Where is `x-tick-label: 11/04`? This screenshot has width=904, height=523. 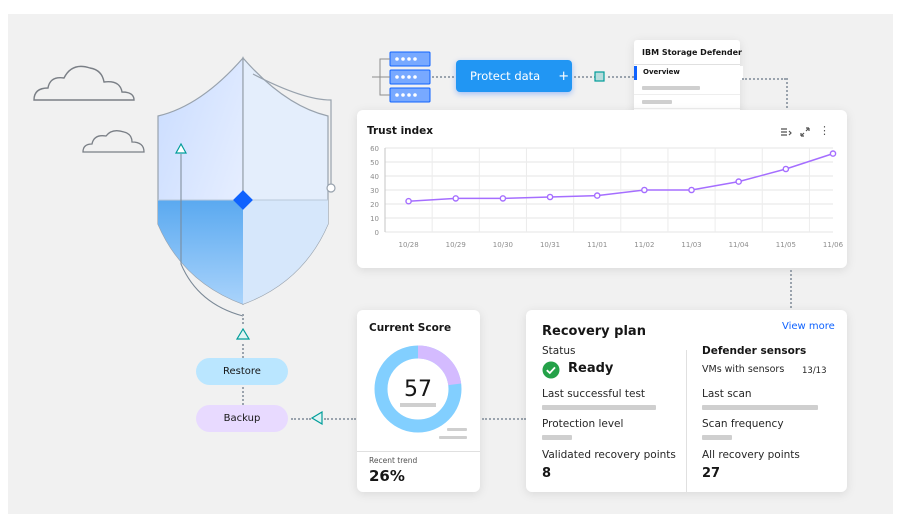
x-tick-label: 11/04 is located at coordinates (739, 245).